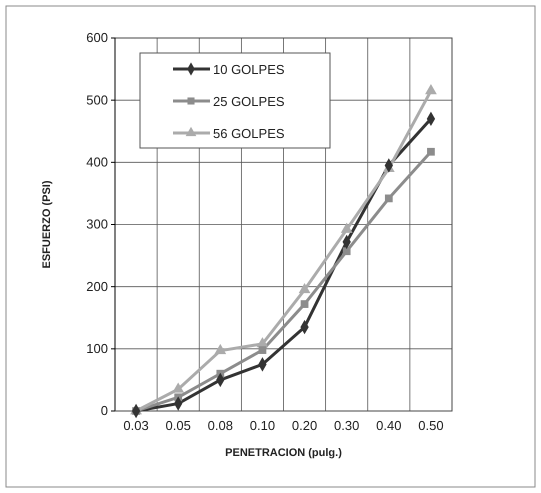 This screenshot has height=493, width=541. Describe the element at coordinates (431, 426) in the screenshot. I see `x-tick-label: 0.50` at that location.